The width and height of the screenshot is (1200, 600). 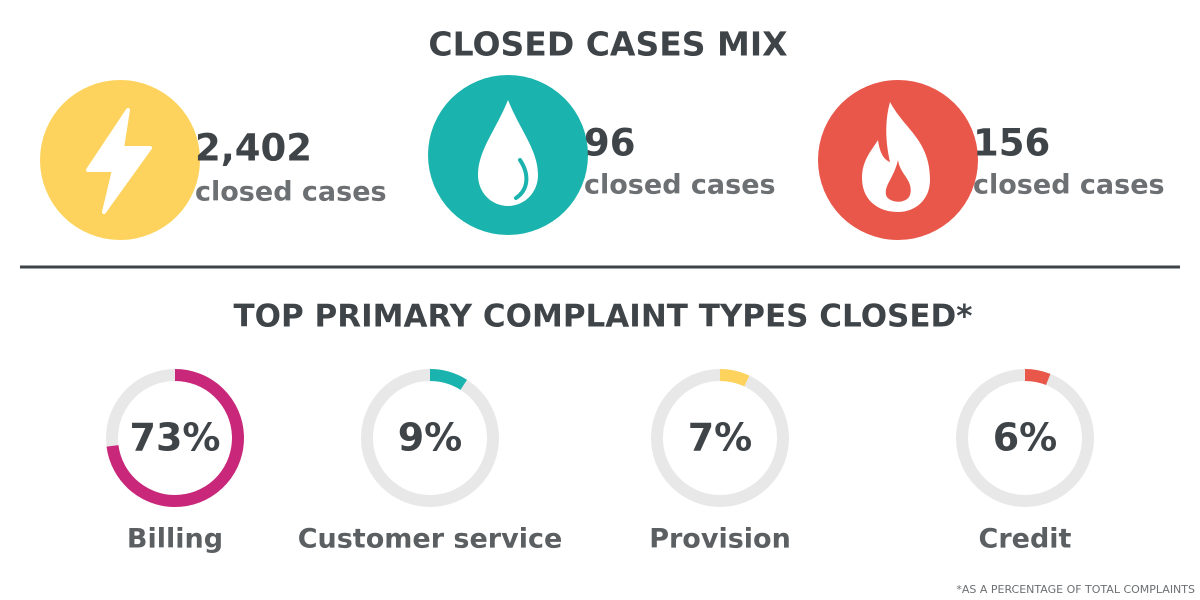 I want to click on donut-value-label: 9%, so click(x=430, y=438).